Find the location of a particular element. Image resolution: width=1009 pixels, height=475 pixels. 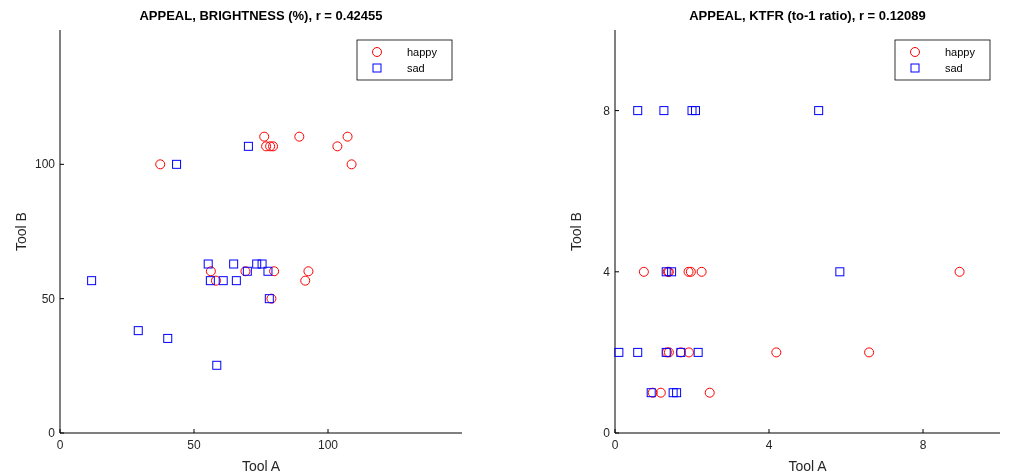

x-tick-label: 50 is located at coordinates (194, 445).